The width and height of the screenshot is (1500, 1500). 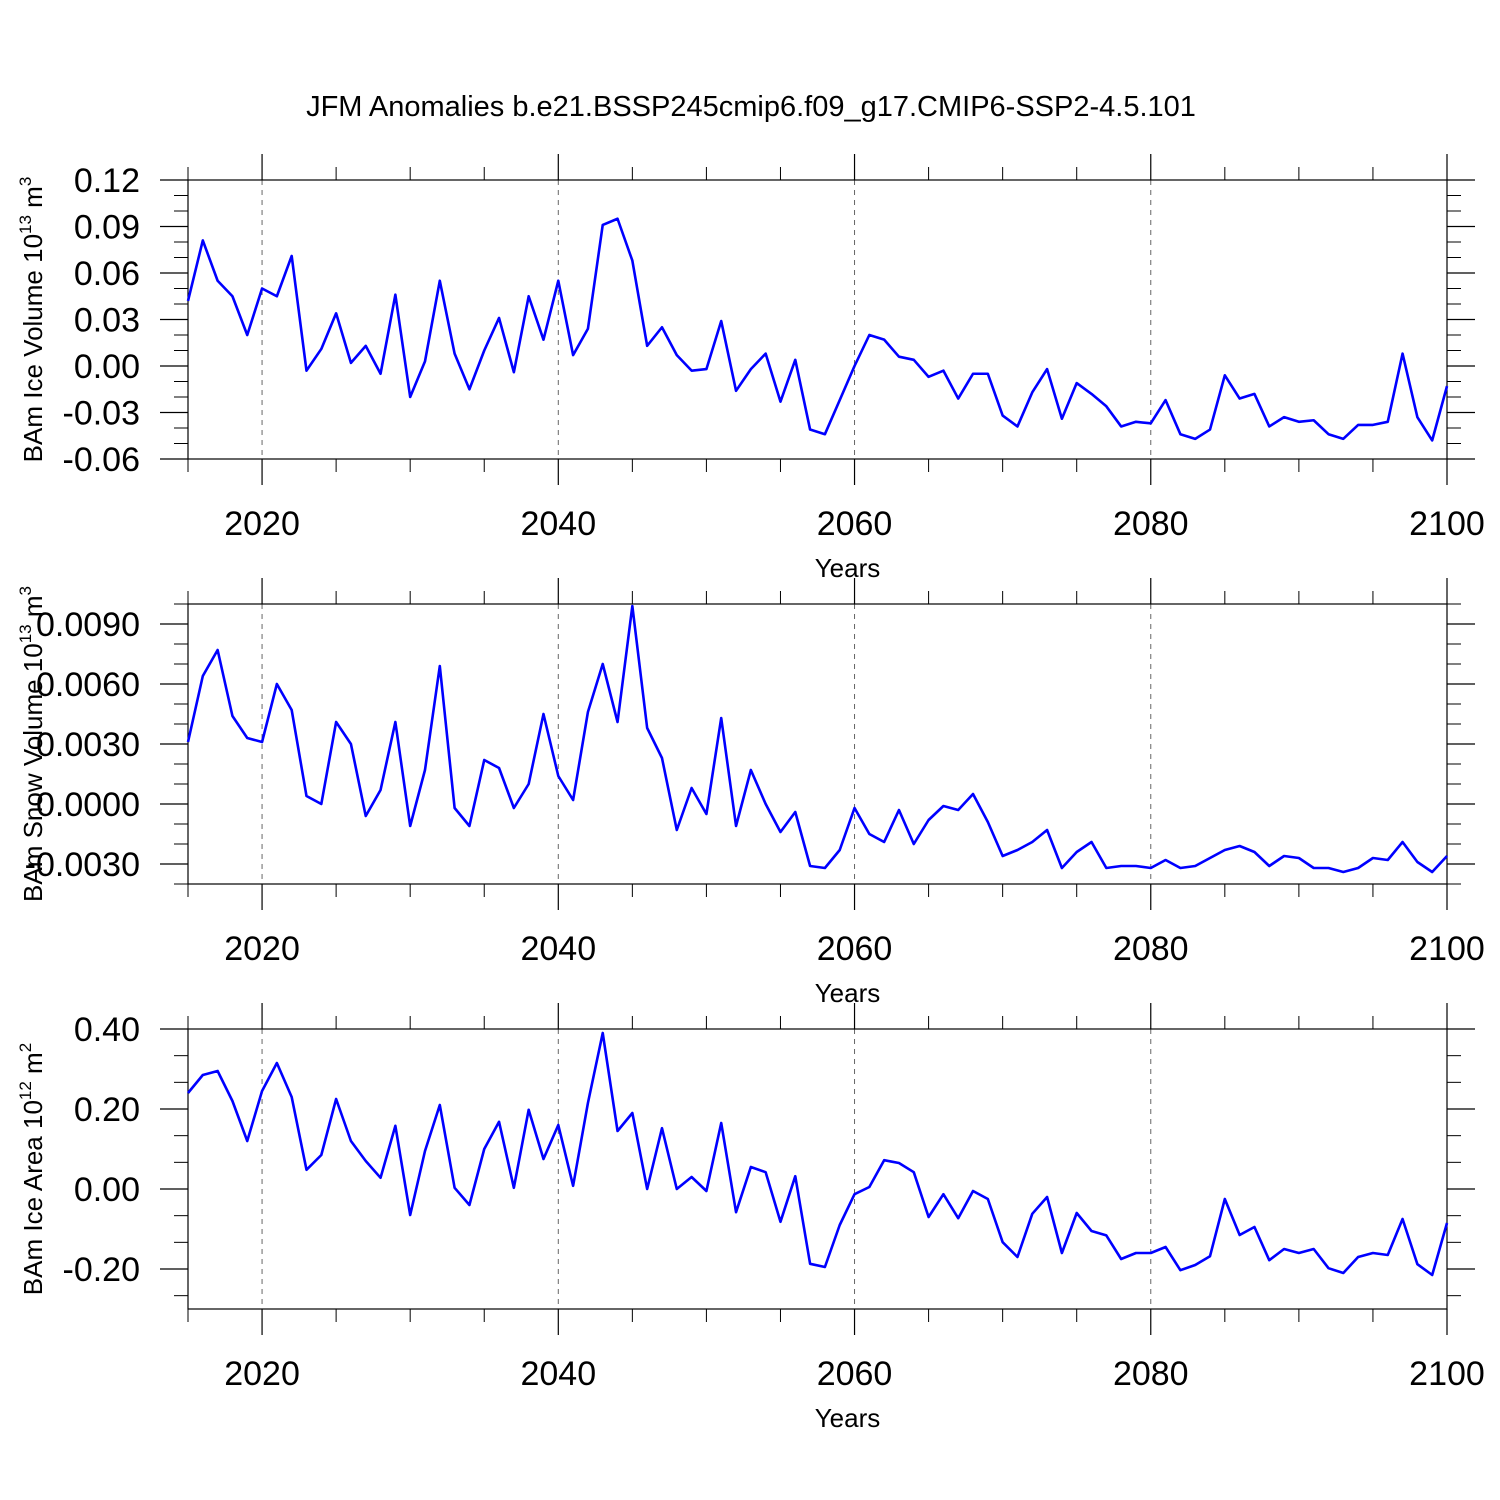 I want to click on y-axis-label-text: BAm Snow Volume 10, so click(x=33, y=772).